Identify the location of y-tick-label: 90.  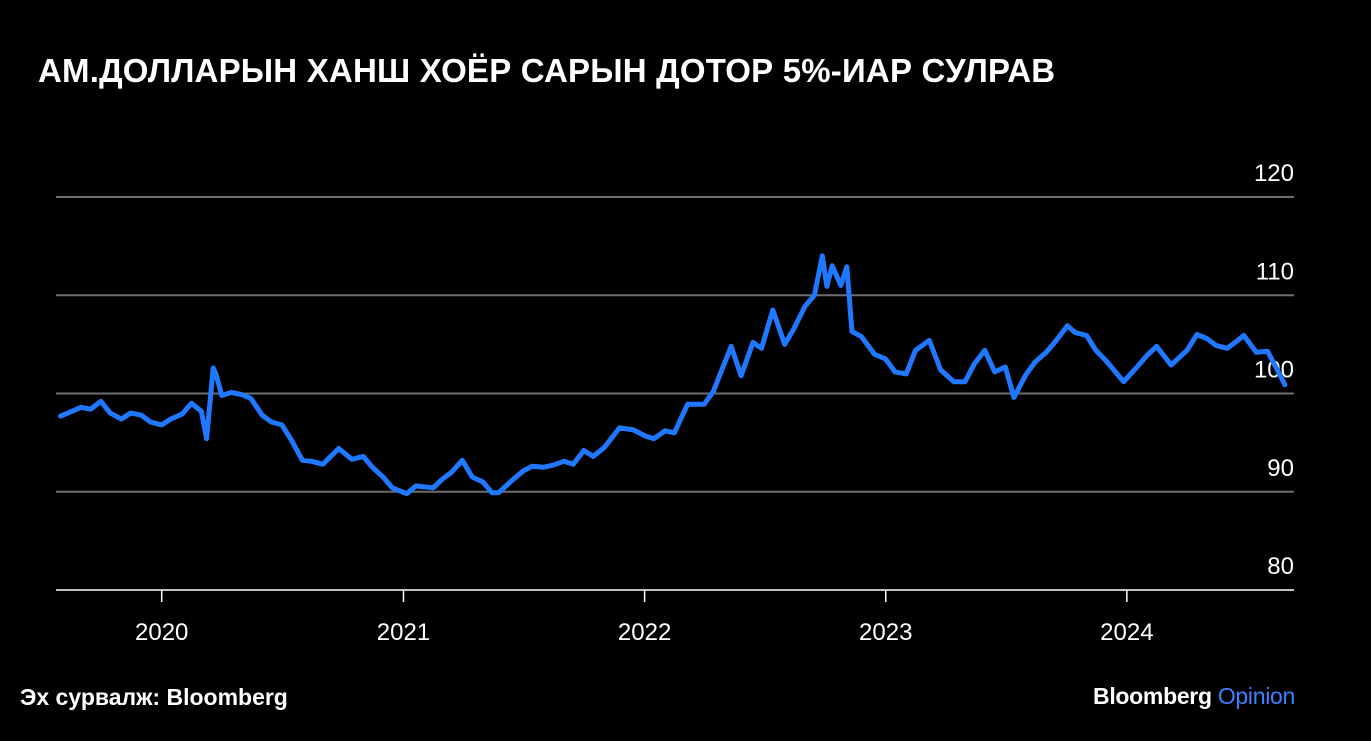
(1280, 468).